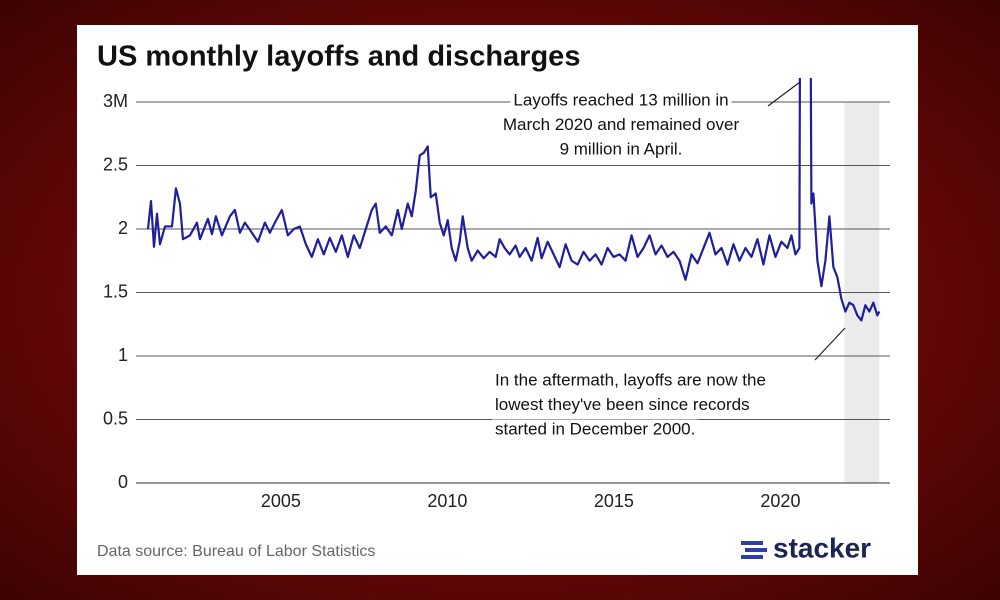 The image size is (1000, 600). I want to click on y-tick-label: 2.5, so click(115, 164).